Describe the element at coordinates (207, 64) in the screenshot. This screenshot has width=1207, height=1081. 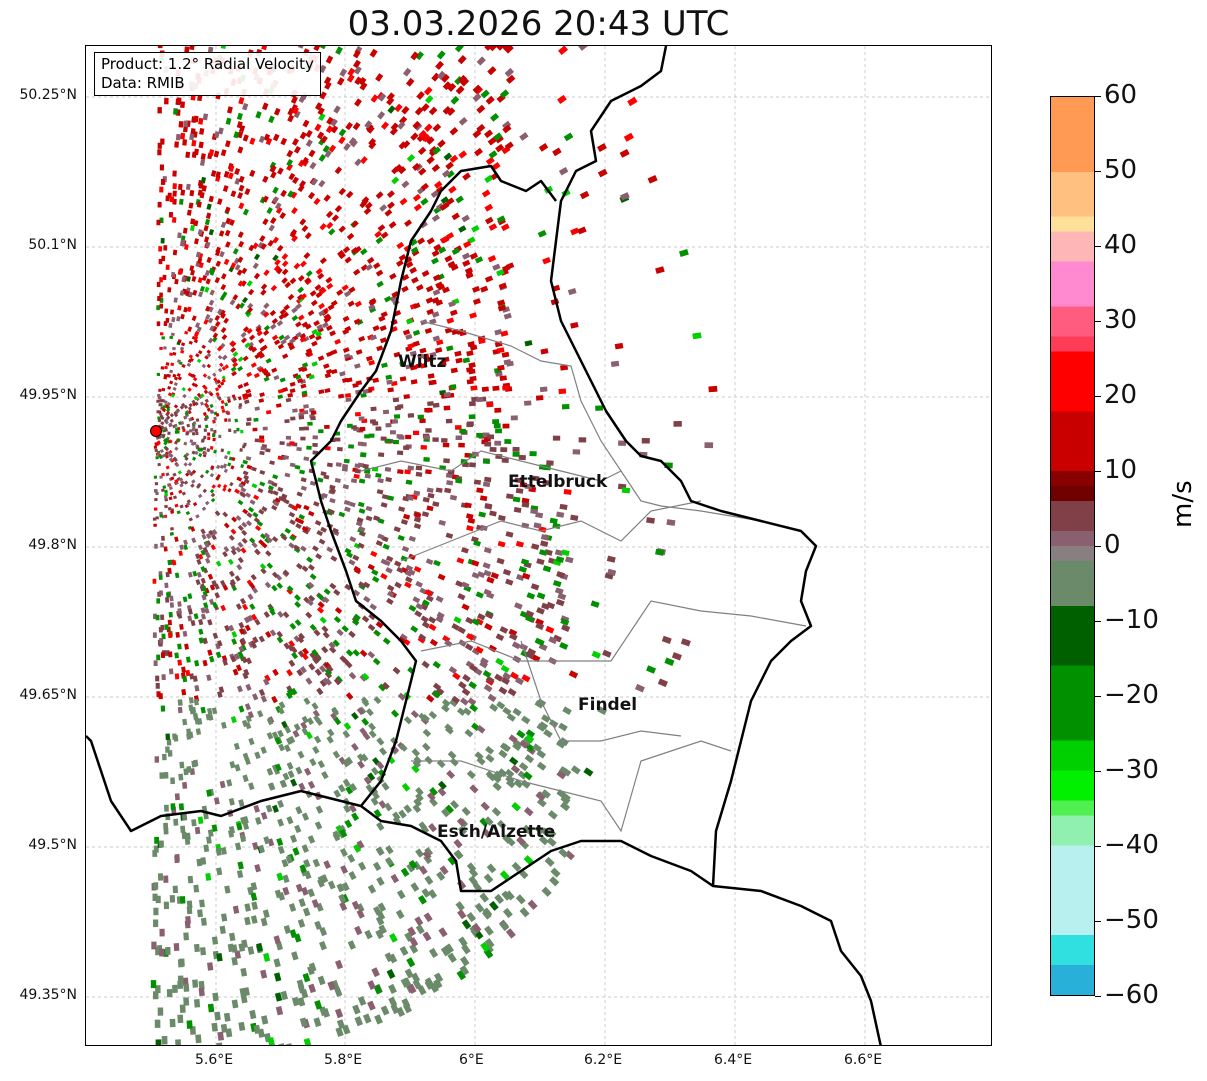
I see `product-label: Product: 1.2° Radial Velocity` at that location.